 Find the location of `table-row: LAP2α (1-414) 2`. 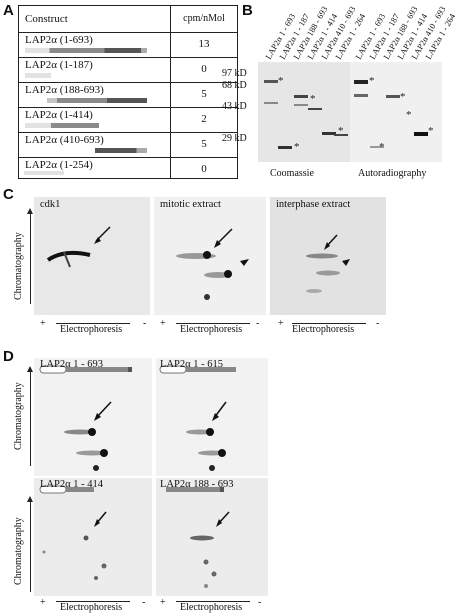

table-row: LAP2α (1-414) 2 is located at coordinates (128, 120).